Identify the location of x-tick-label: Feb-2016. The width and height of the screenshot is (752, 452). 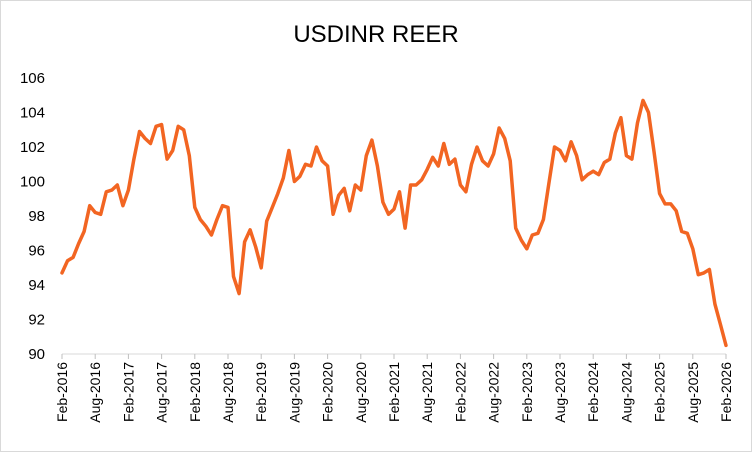
(62, 392).